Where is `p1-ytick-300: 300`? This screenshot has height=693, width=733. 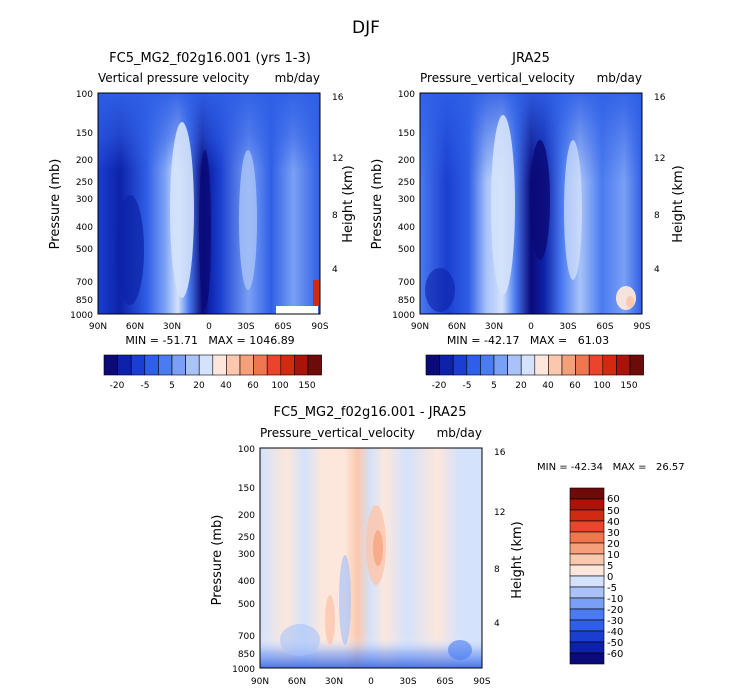 p1-ytick-300: 300 is located at coordinates (84, 200).